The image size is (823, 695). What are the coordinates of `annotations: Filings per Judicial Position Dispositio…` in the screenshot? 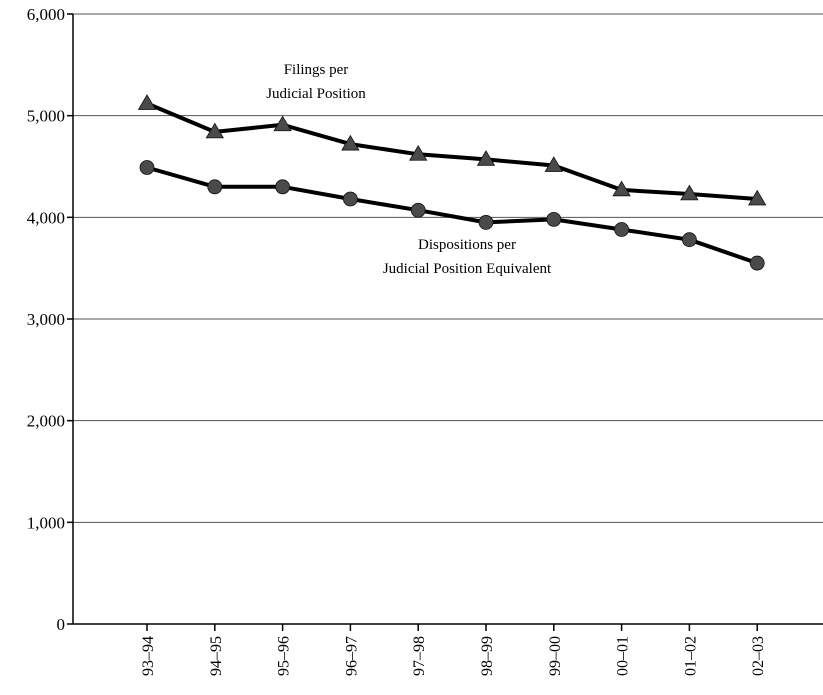 It's located at (409, 169).